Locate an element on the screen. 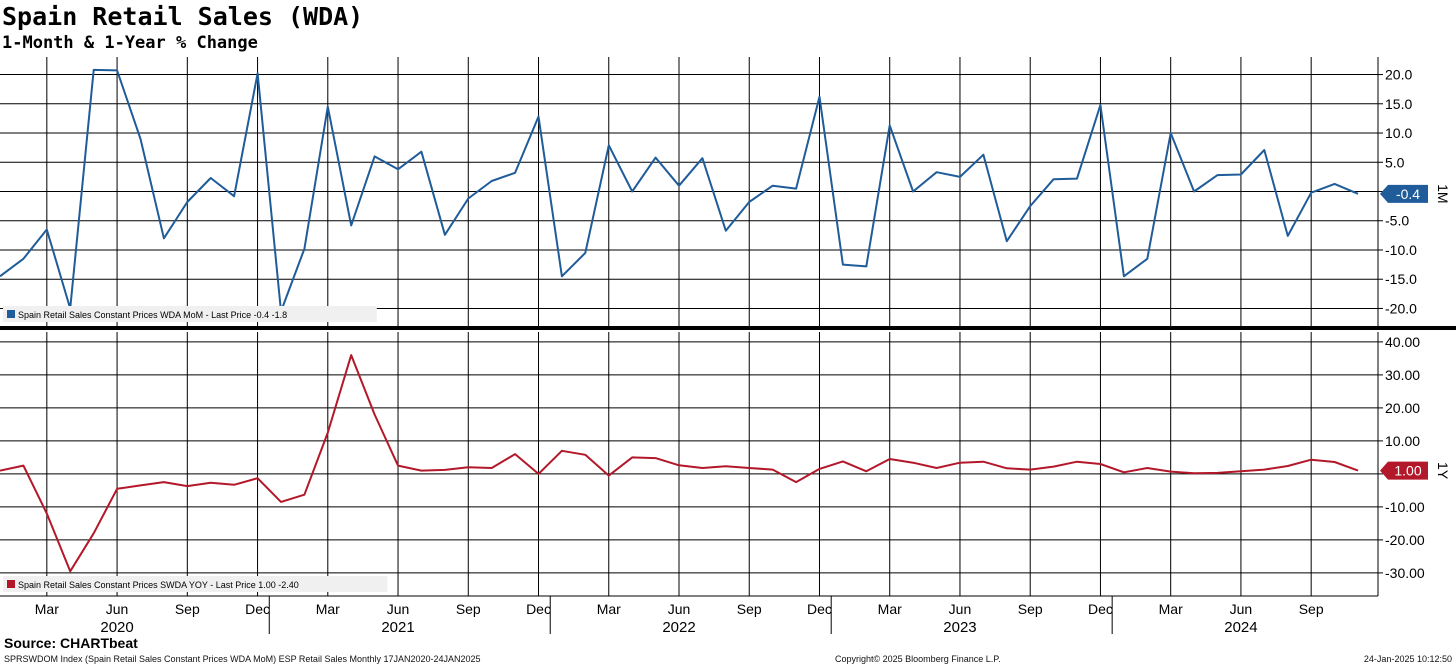 Image resolution: width=1456 pixels, height=665 pixels. chart-title: Spain Retail Sales (WDA) is located at coordinates (183, 16).